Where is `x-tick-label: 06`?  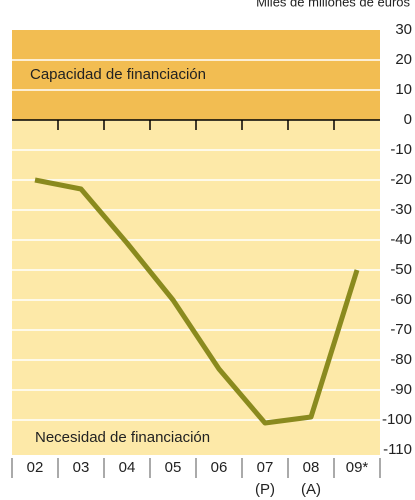
x-tick-label: 06 is located at coordinates (219, 467).